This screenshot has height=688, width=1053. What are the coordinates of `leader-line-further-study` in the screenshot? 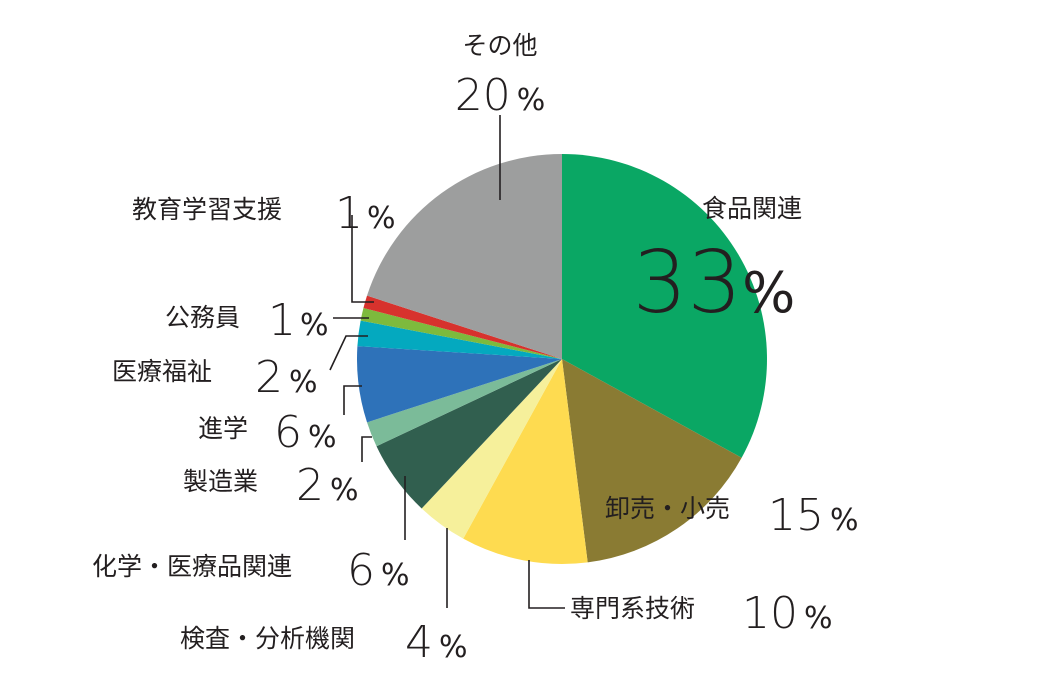 It's located at (352, 400).